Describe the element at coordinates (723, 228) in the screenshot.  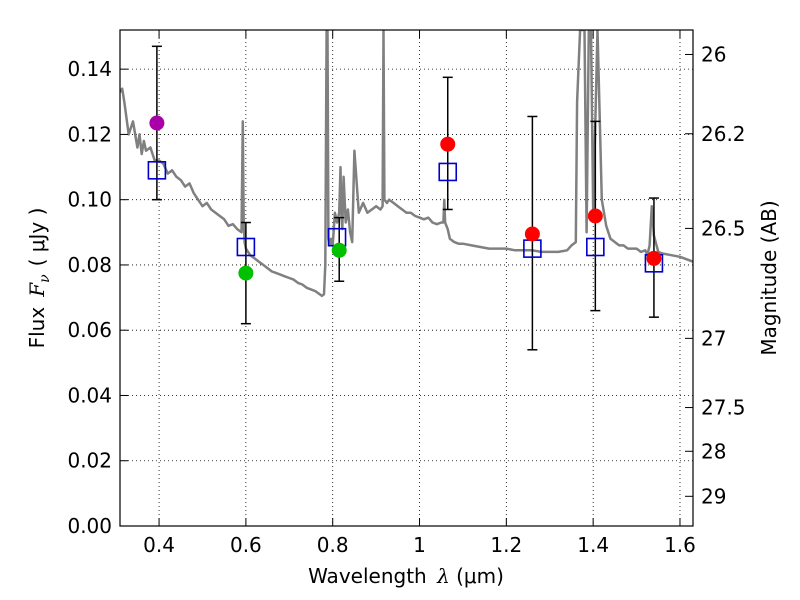
I see `y2-tick-label: 26.5` at that location.